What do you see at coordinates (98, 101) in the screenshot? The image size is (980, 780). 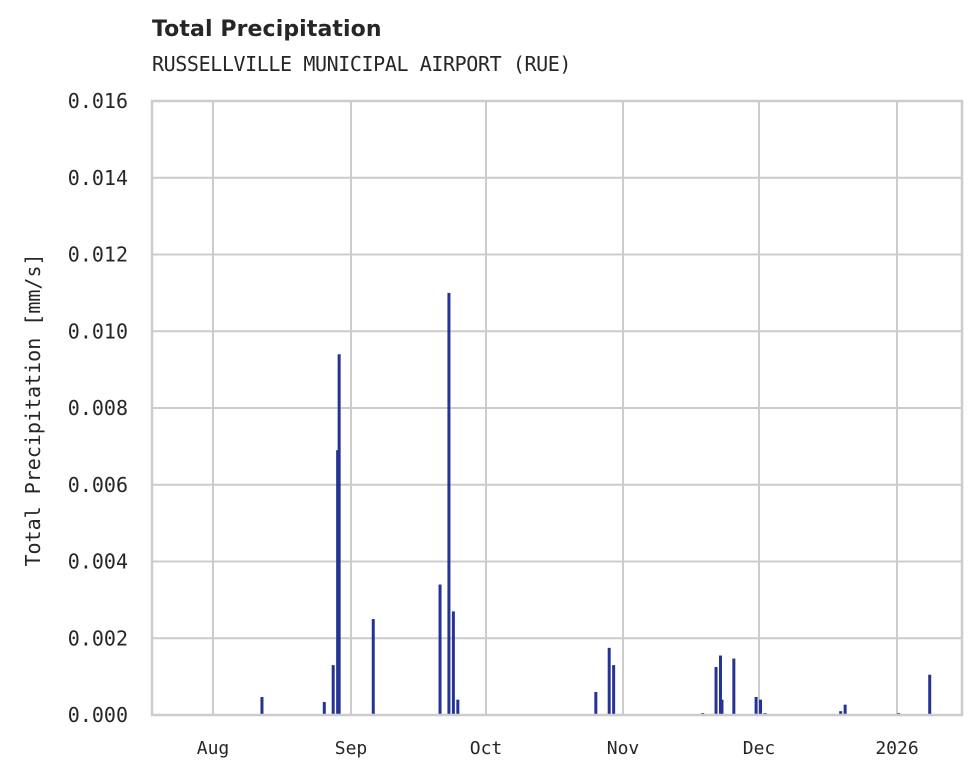 I see `y-tick-label: 0.016` at bounding box center [98, 101].